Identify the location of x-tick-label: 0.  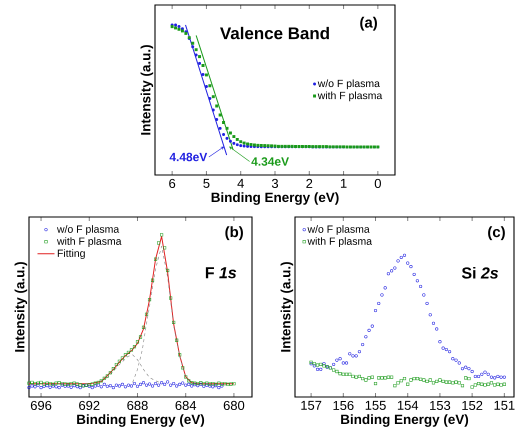
(377, 183).